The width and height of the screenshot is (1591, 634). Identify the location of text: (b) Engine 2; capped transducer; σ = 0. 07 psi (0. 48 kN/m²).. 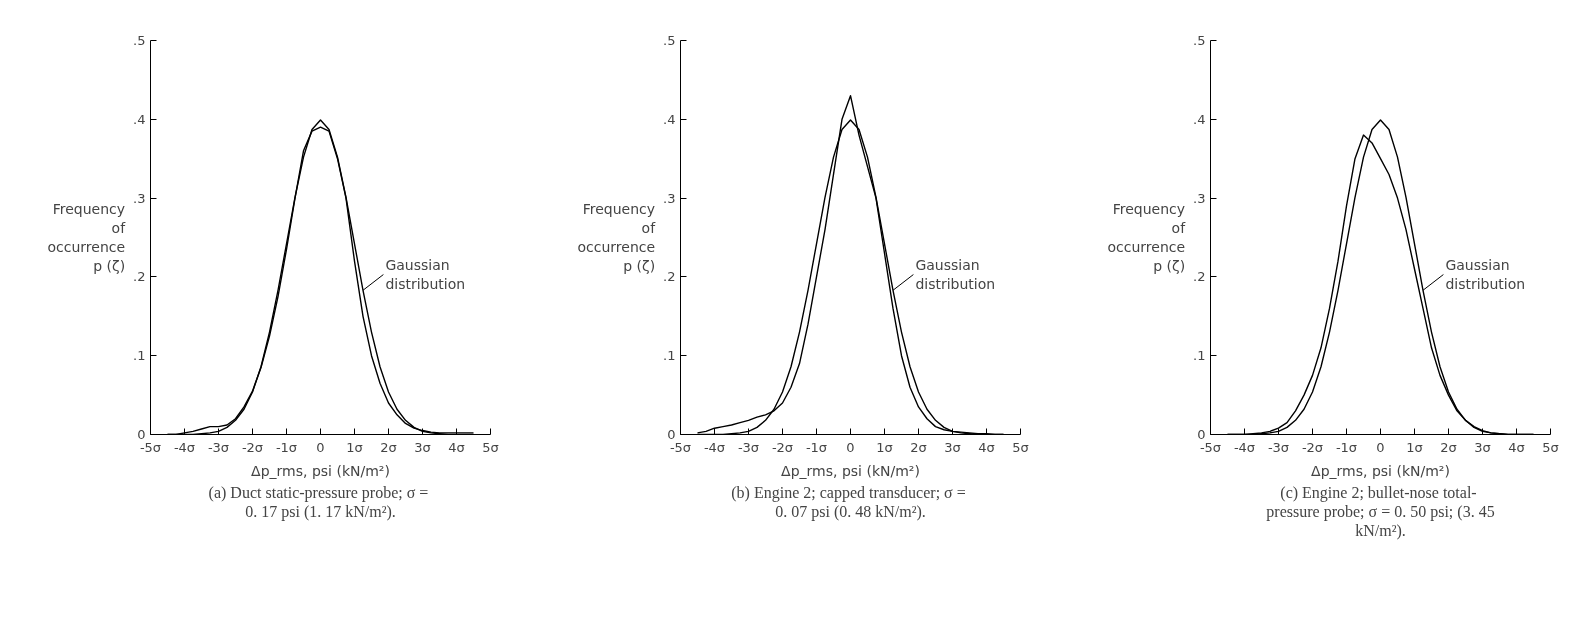
(848, 502).